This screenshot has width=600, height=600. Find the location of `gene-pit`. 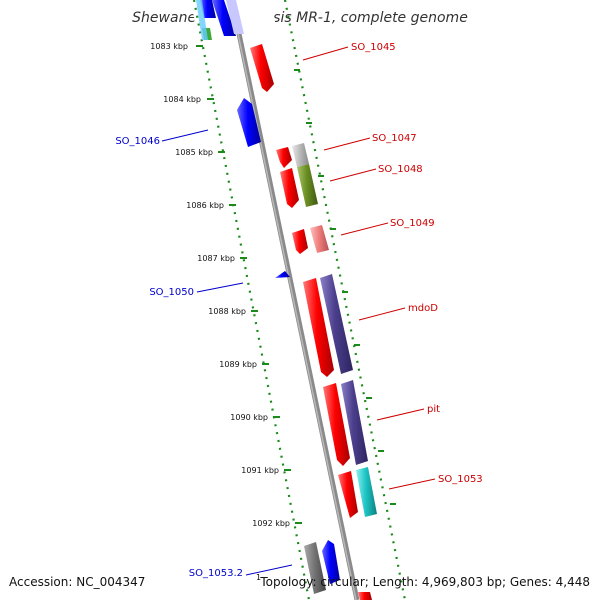

gene-pit is located at coordinates (336, 424).